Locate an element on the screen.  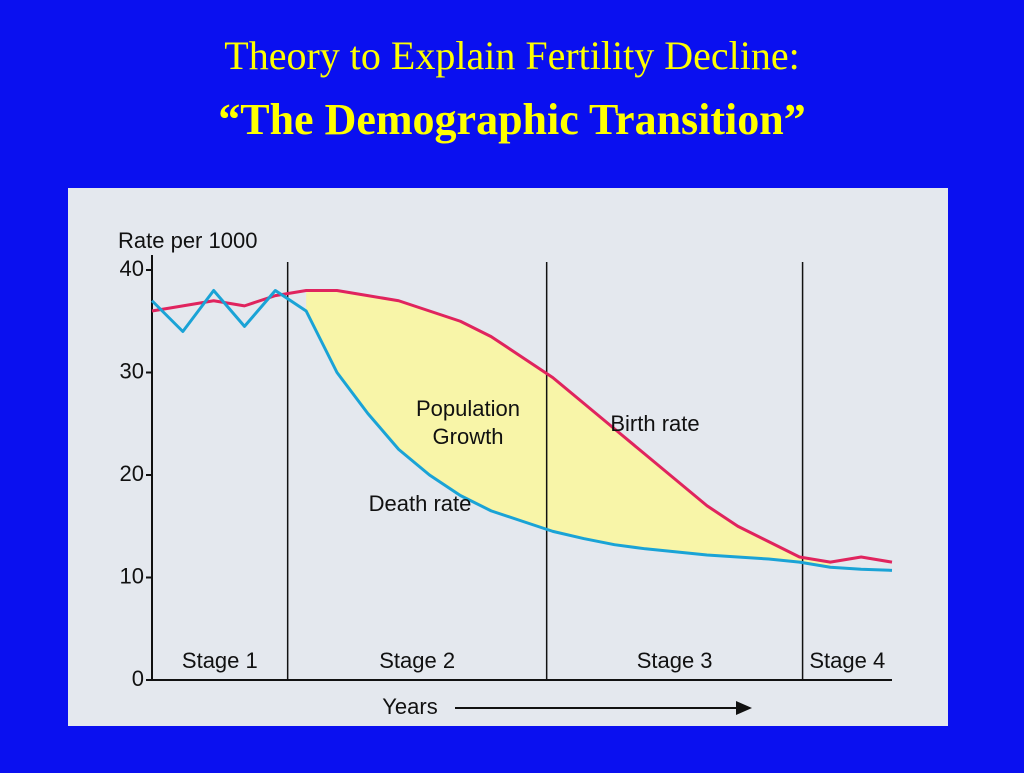
stage-label: Stage 4 is located at coordinates (847, 660).